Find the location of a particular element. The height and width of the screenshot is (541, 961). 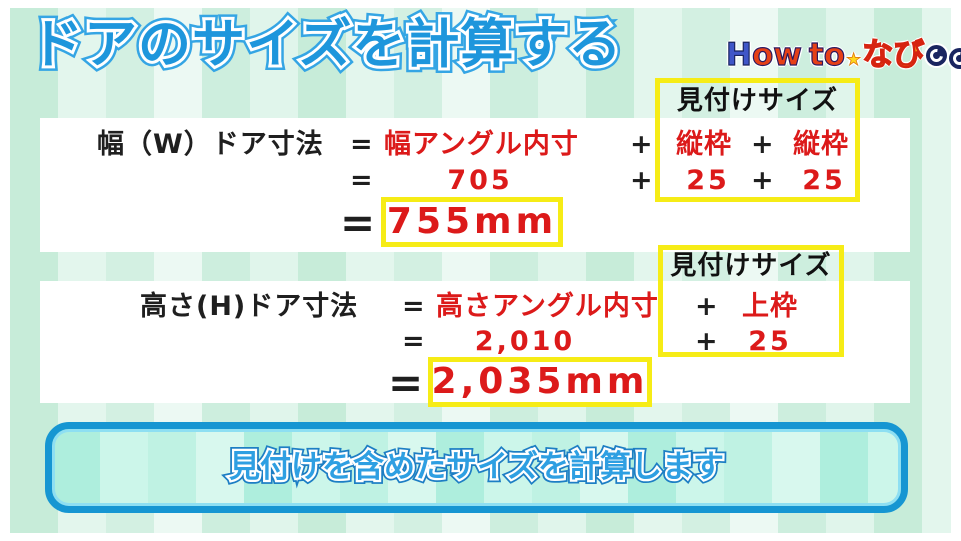

caption-text-white-outline: 見付けを含めたサイズを計算します is located at coordinates (477, 466).